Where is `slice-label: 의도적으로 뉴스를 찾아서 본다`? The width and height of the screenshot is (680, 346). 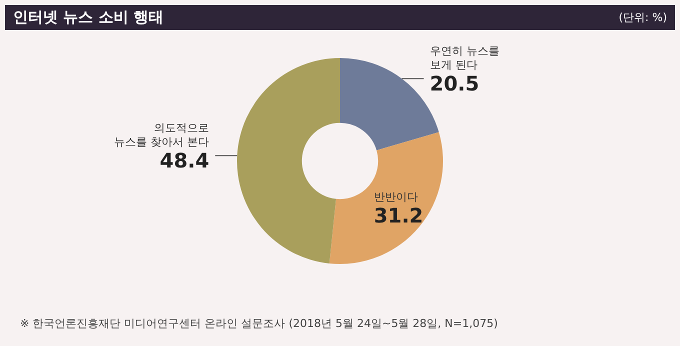
slice-label: 의도적으로 뉴스를 찾아서 본다 is located at coordinates (162, 135).